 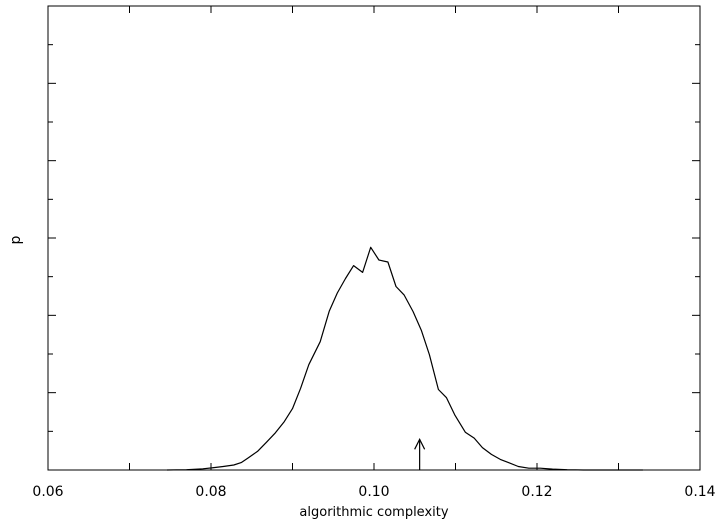 I want to click on x-tick-label: 0.14, so click(x=699, y=492).